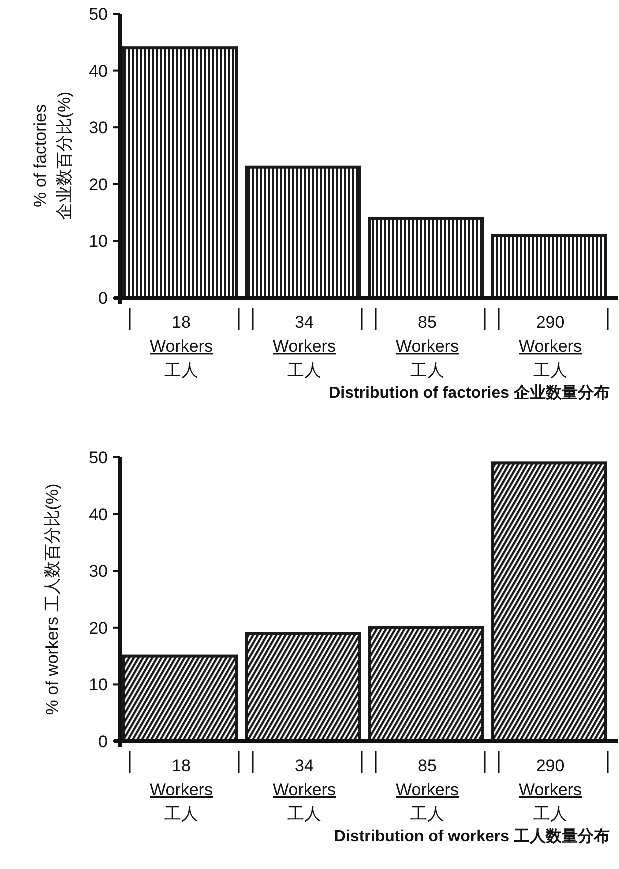 The width and height of the screenshot is (619, 869). Describe the element at coordinates (472, 837) in the screenshot. I see `text: Distribution of workers 工人数量分布` at that location.